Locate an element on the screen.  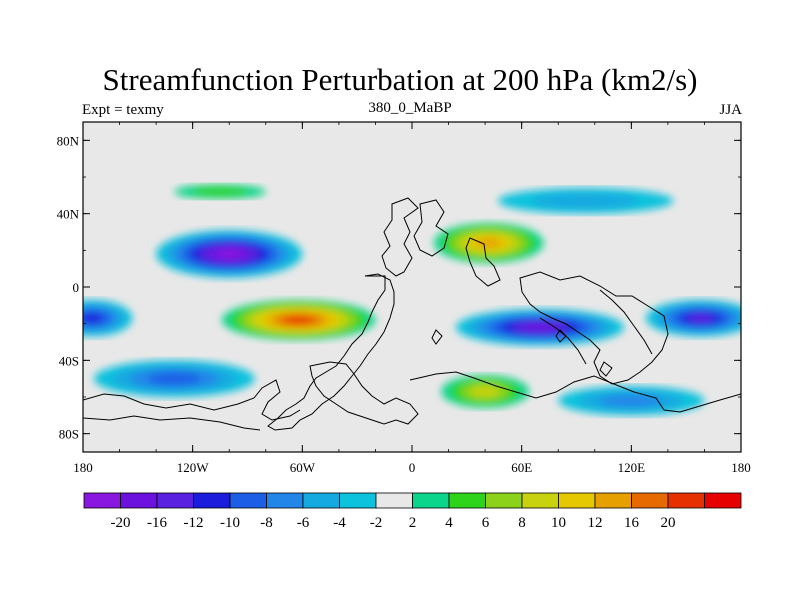
coastline-asia is located at coordinates (594, 328).